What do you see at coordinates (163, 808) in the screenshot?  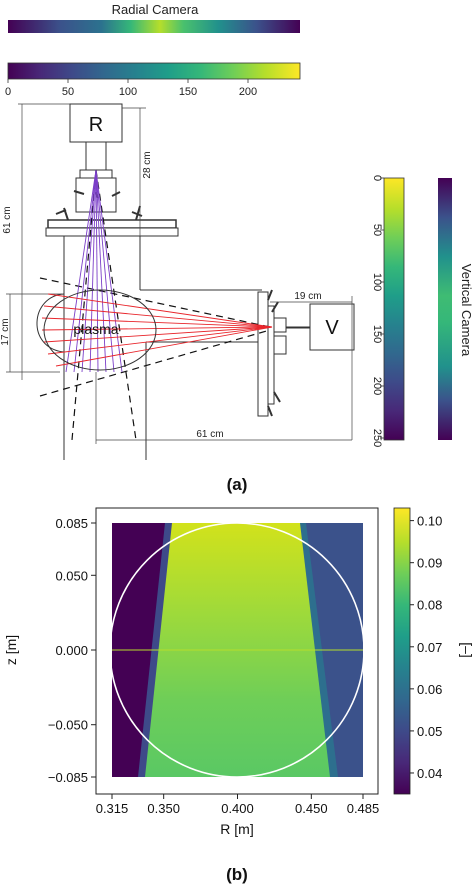 I see `x-tick-label: 0.350` at bounding box center [163, 808].